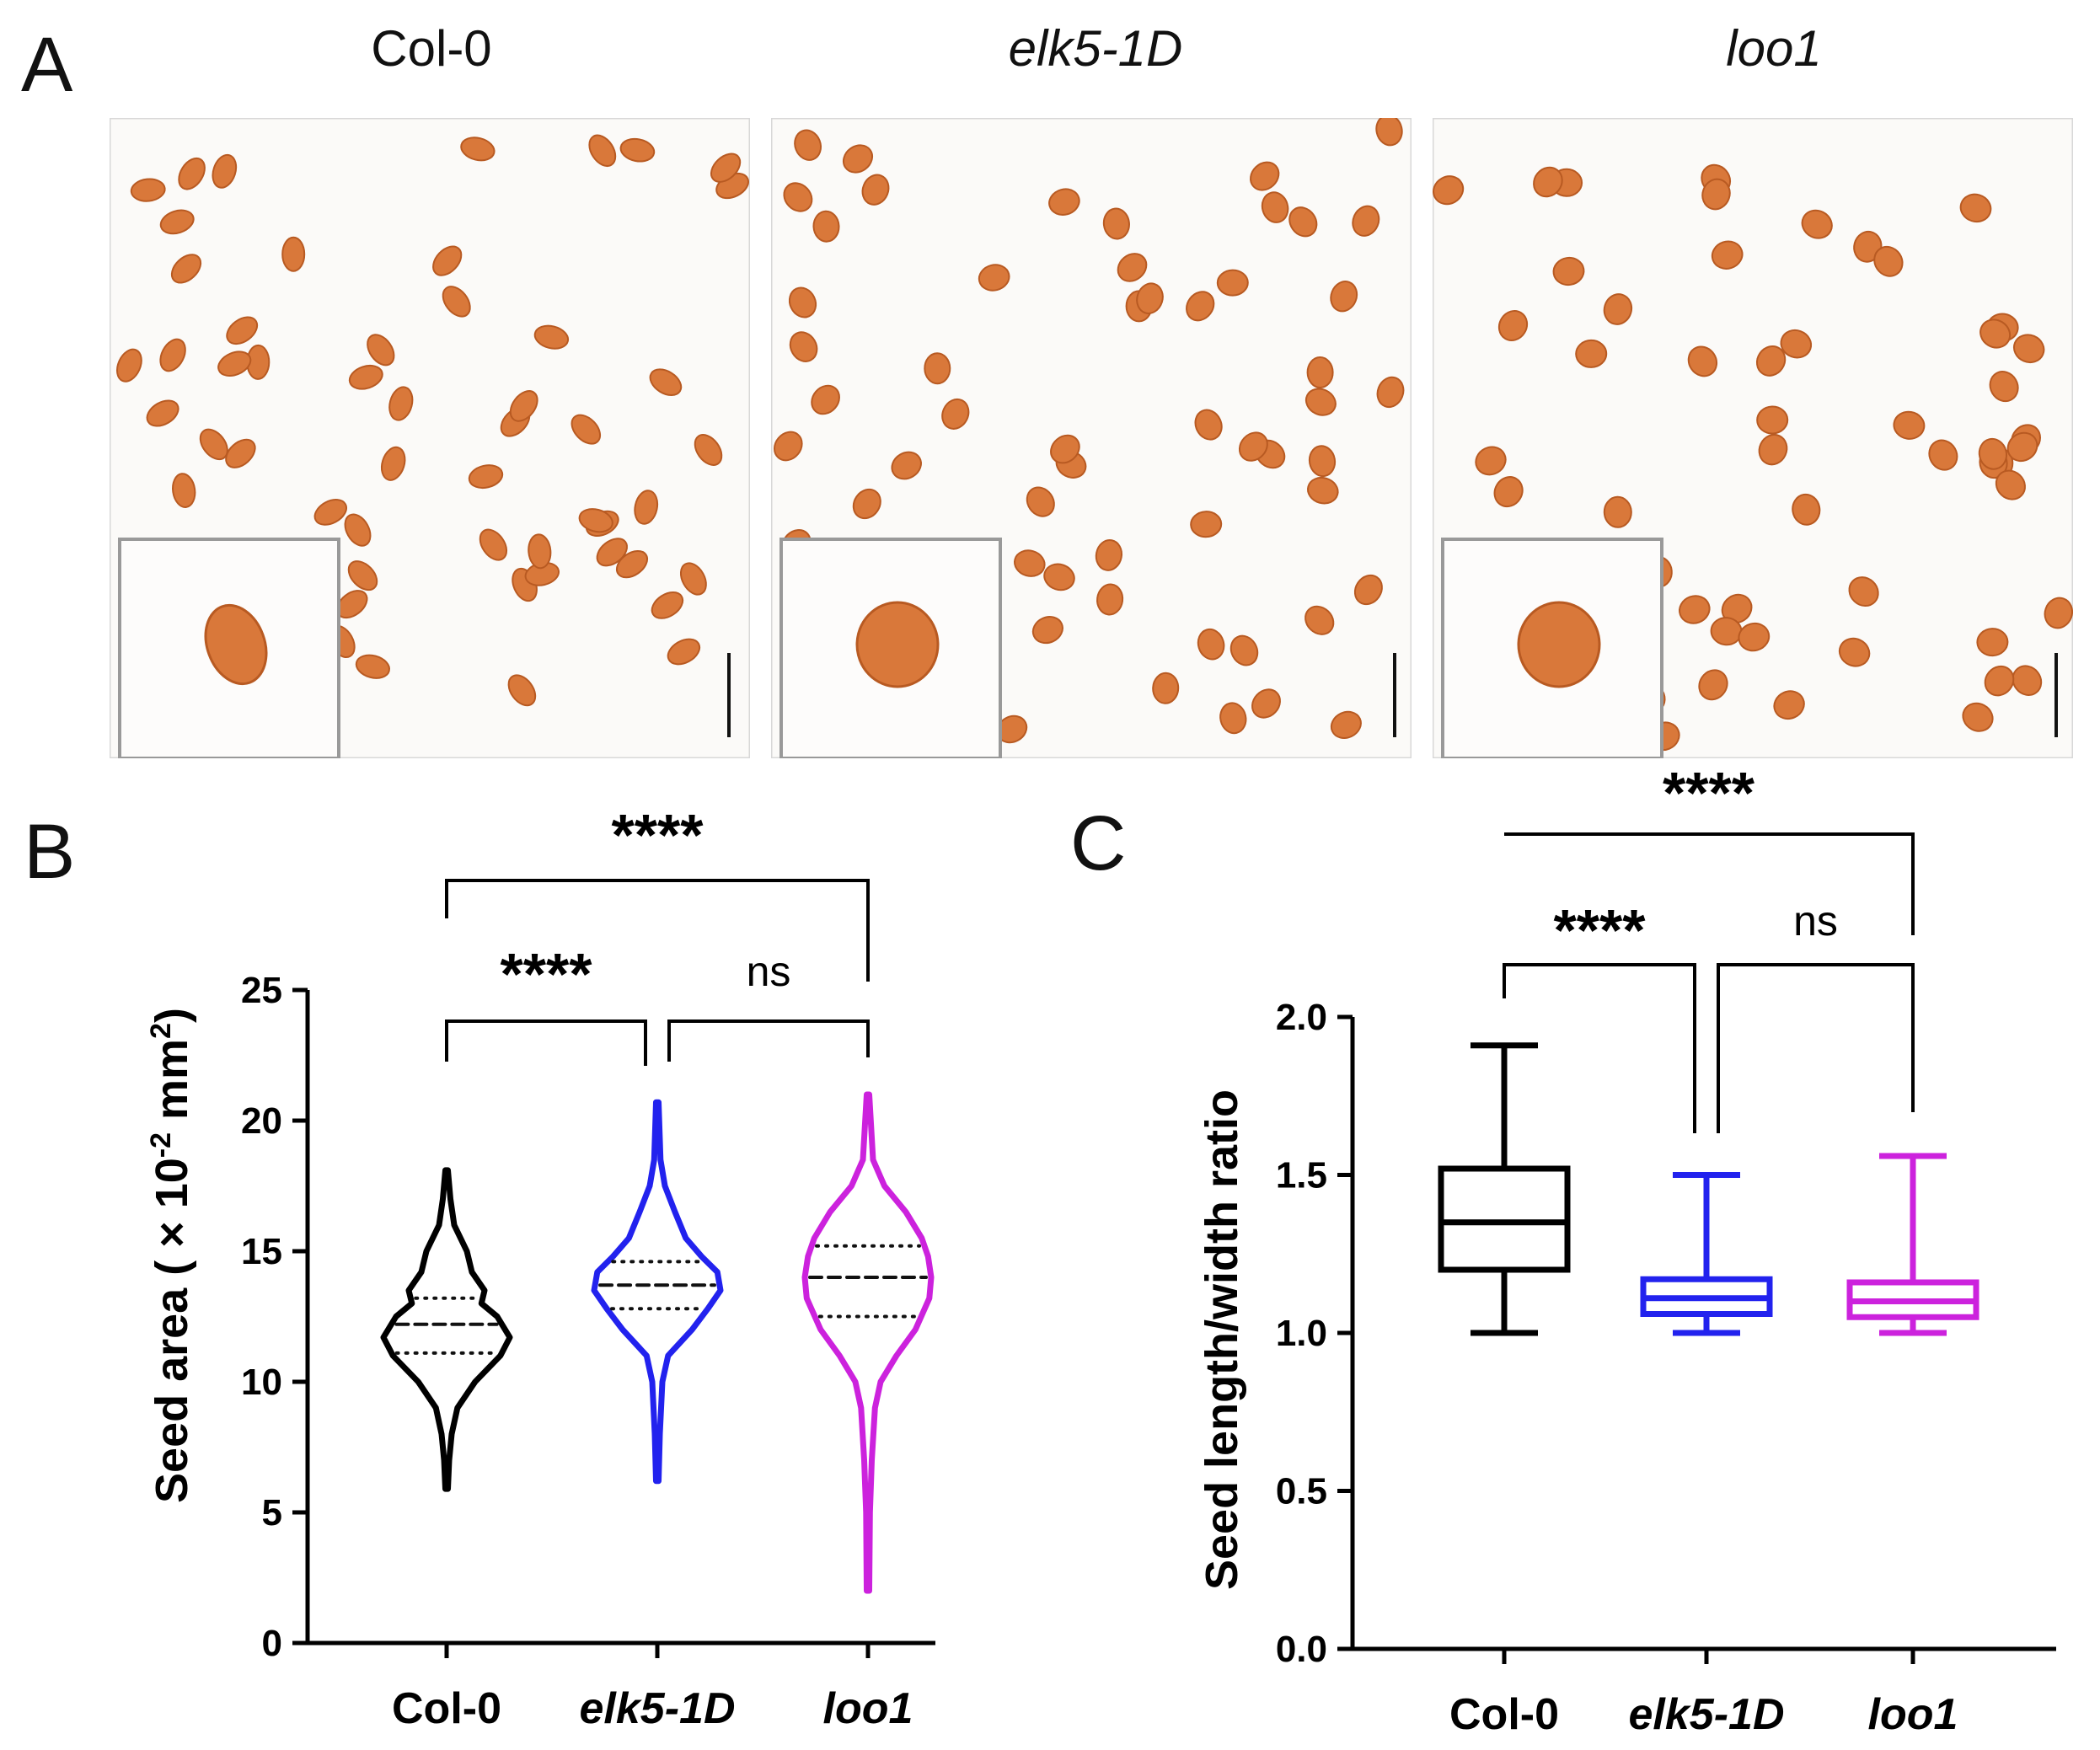 The image size is (2100, 1750). Describe the element at coordinates (1301, 1333) in the screenshot. I see `y-tick-label: 1.0` at that location.